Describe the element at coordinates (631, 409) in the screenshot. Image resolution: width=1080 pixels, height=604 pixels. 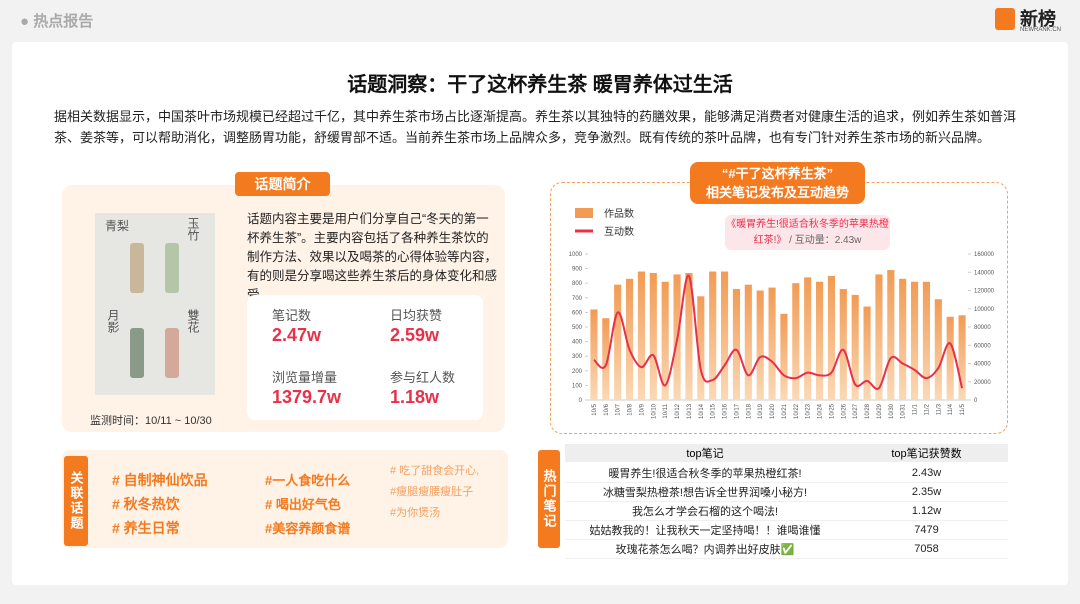
I see `x-tick-label: 10/8` at that location.